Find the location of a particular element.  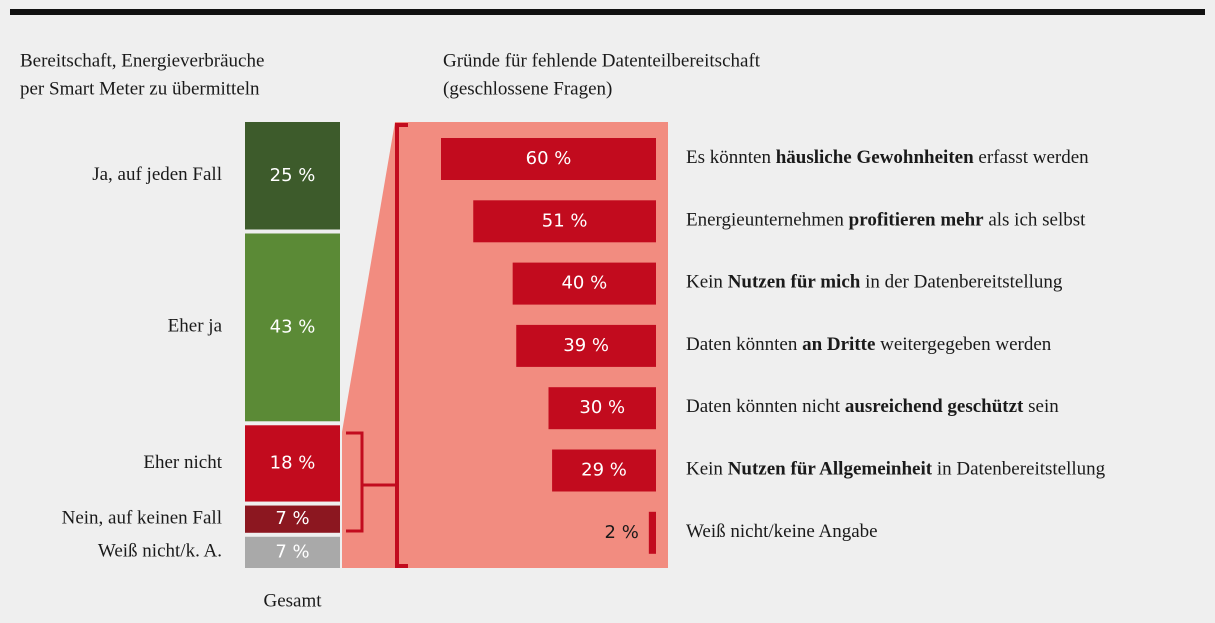

value-label: 18 % is located at coordinates (293, 462).